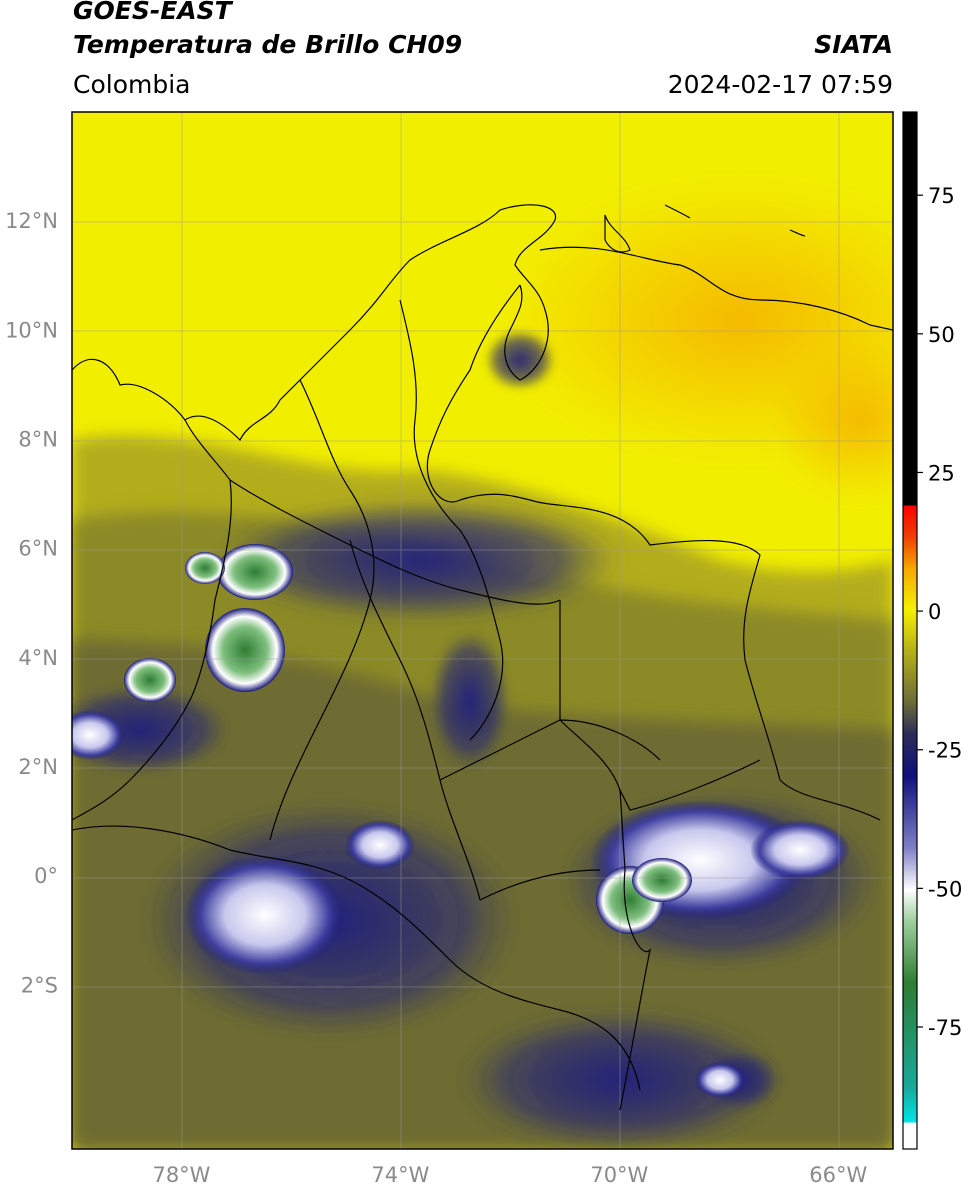 The width and height of the screenshot is (966, 1190). I want to click on cloud-top-west, so click(98, 735).